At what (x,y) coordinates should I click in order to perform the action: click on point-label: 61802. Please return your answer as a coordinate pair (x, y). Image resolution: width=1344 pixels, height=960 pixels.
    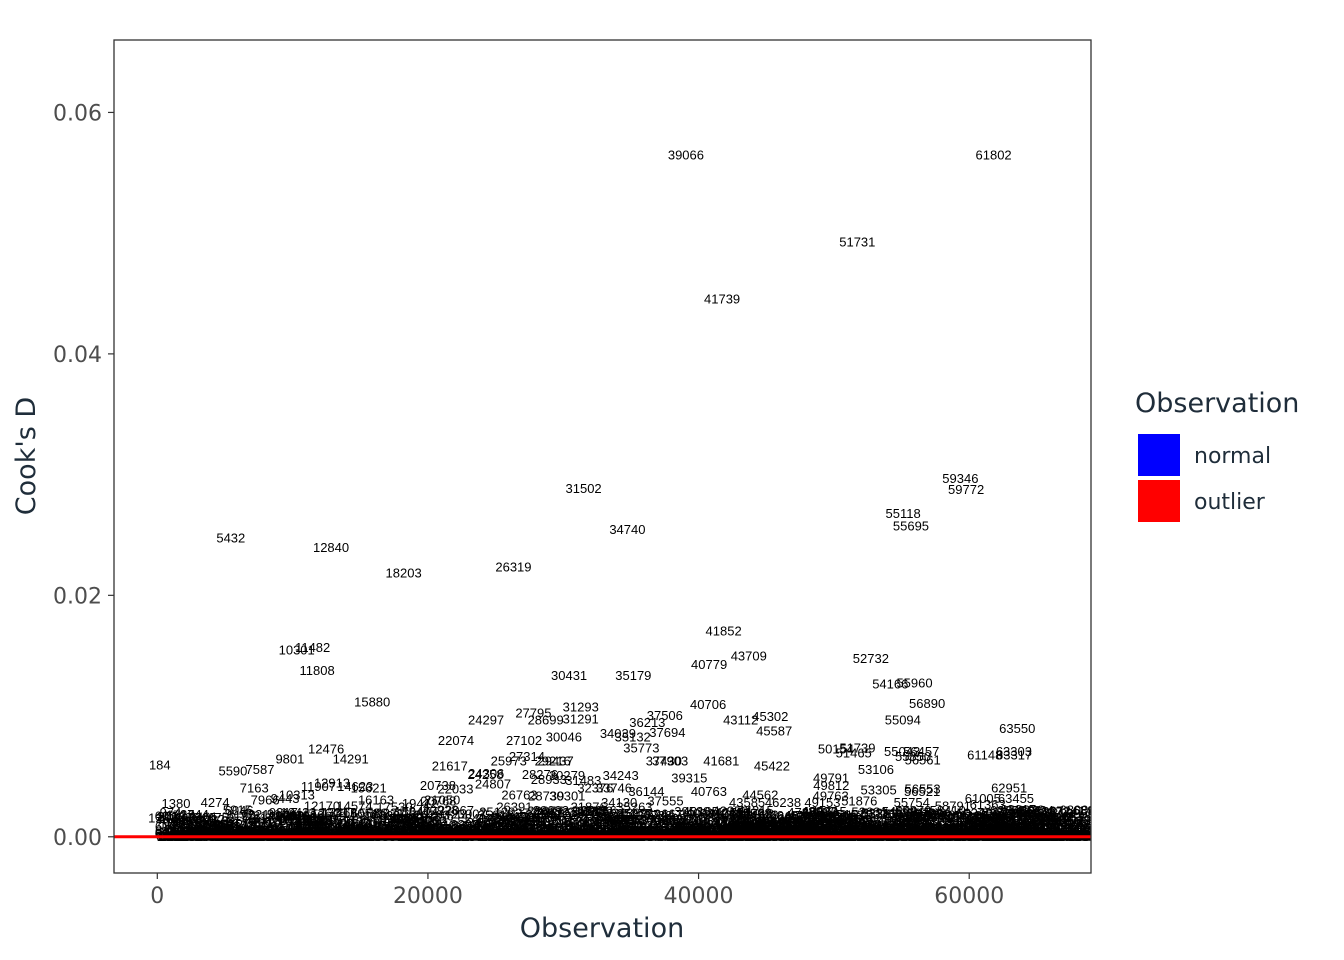
    Looking at the image, I should click on (994, 155).